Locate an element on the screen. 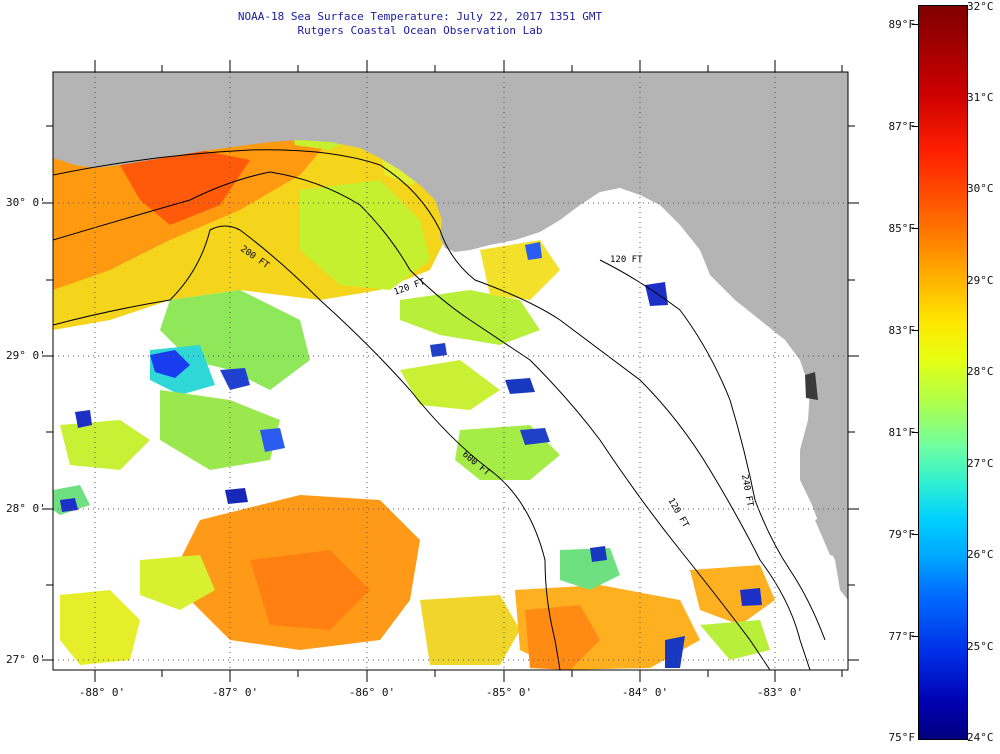 Image resolution: width=1000 pixels, height=754 pixels. celsius-label: 27°C is located at coordinates (980, 463).